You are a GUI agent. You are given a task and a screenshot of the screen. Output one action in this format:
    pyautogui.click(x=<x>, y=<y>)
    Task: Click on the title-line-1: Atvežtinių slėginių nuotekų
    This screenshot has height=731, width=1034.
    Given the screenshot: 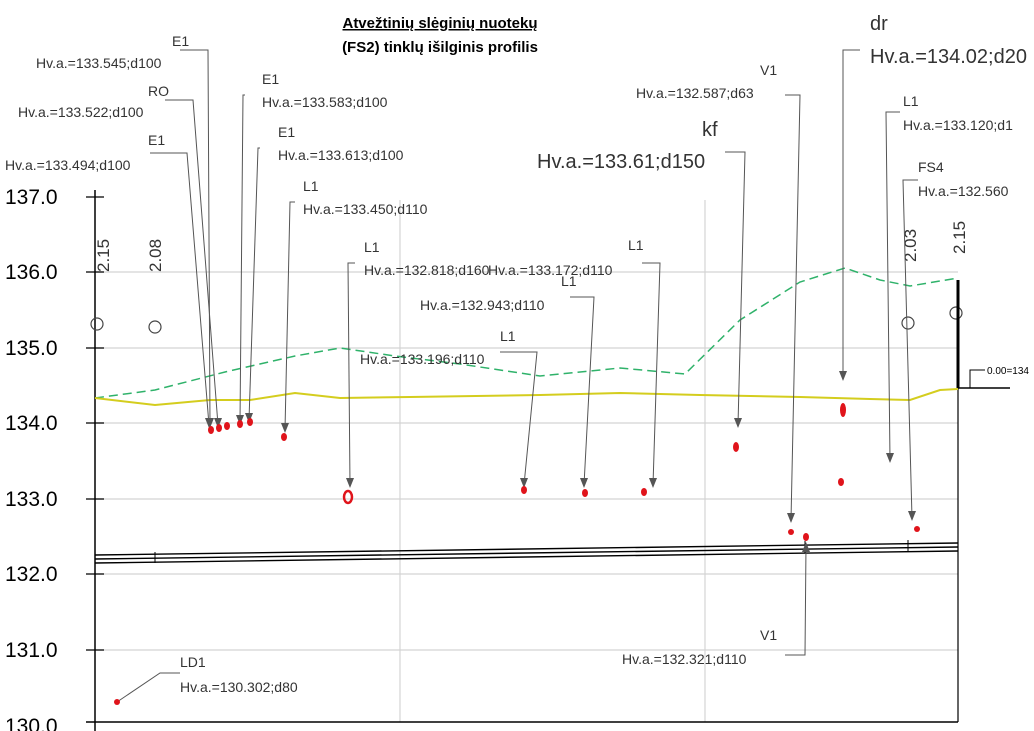 What is the action you would take?
    pyautogui.click(x=439, y=23)
    